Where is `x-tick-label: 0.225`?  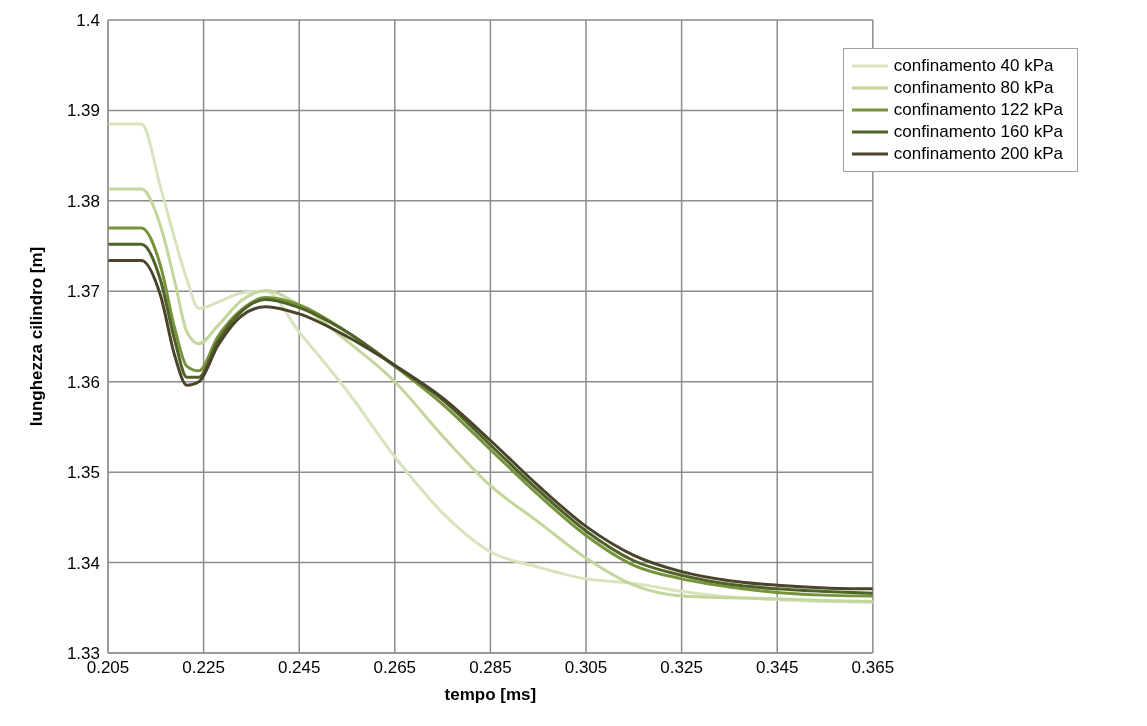
x-tick-label: 0.225 is located at coordinates (203, 668).